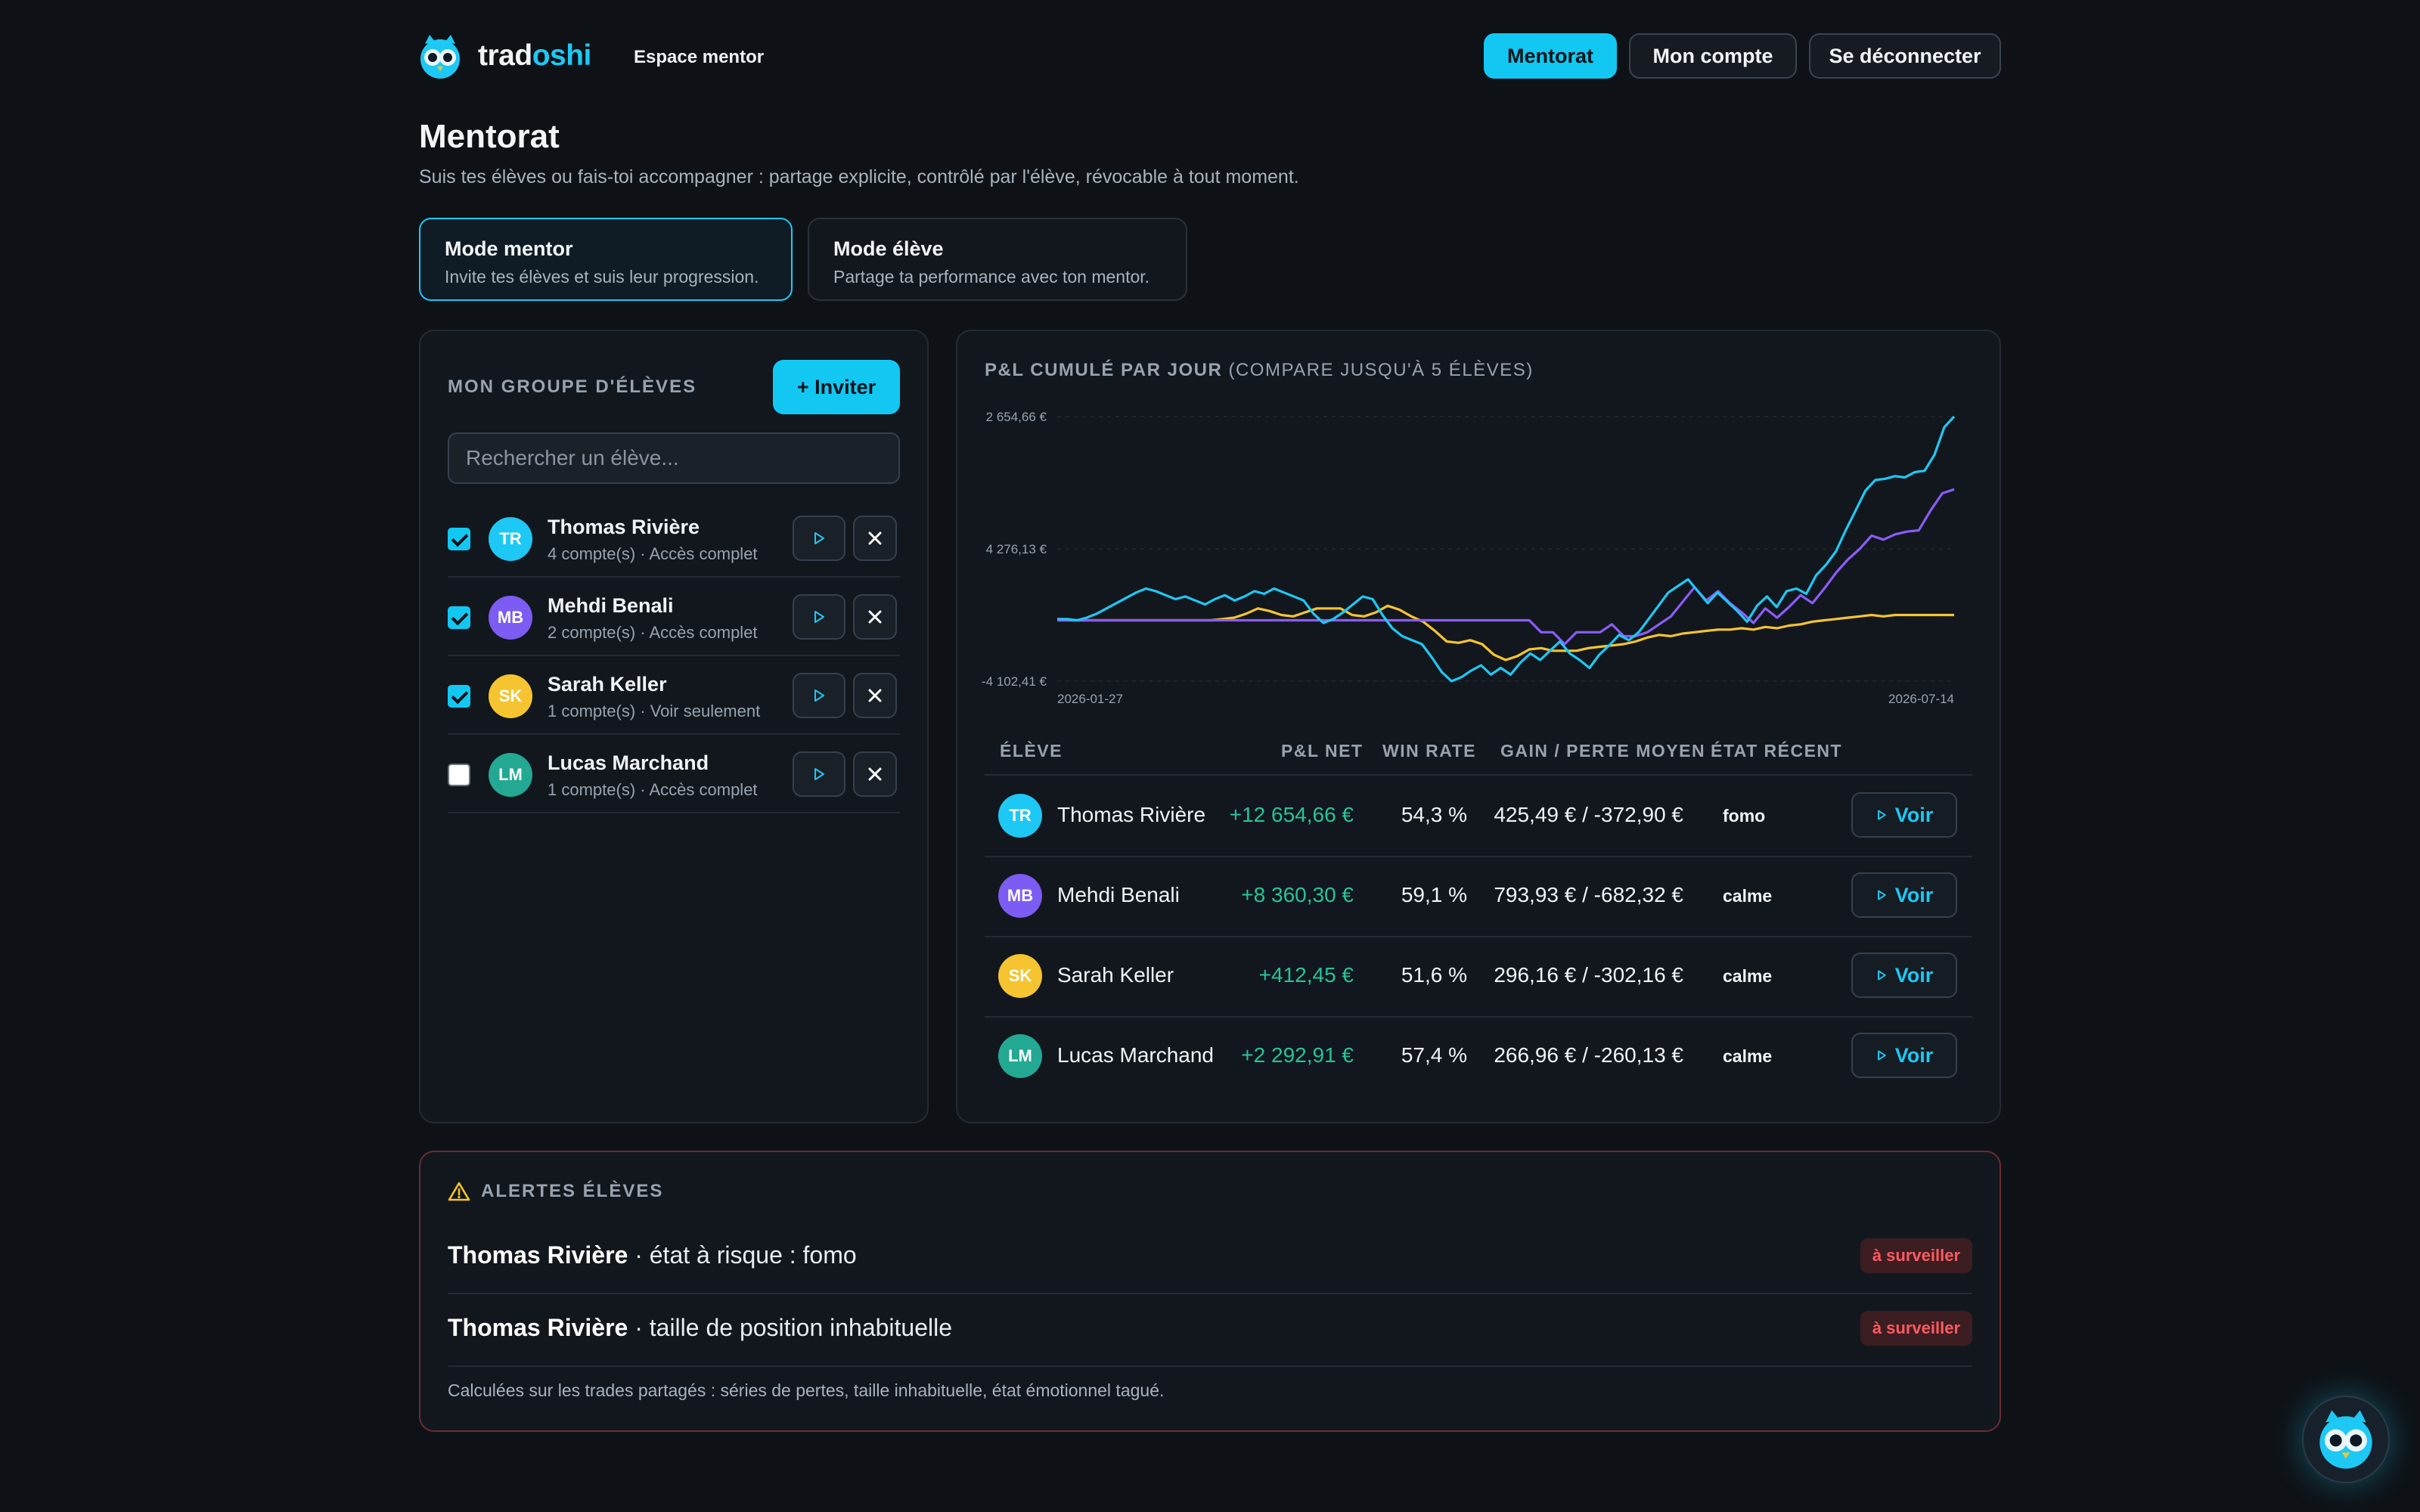 This screenshot has width=2420, height=1512. What do you see at coordinates (1713, 56) in the screenshot?
I see `account-nav-button: Mon compte` at bounding box center [1713, 56].